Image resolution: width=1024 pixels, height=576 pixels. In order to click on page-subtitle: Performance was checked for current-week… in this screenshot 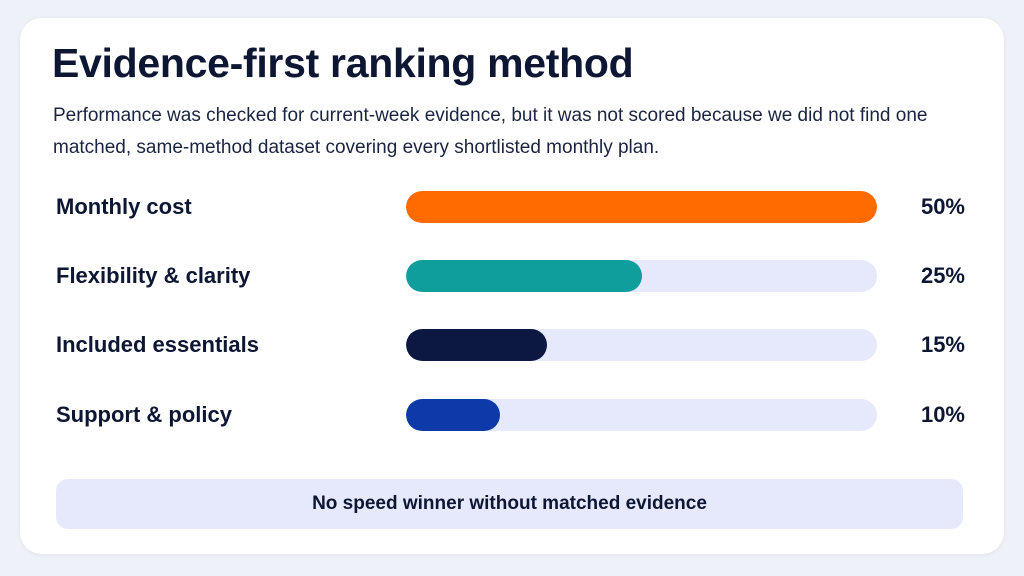, I will do `click(490, 131)`.